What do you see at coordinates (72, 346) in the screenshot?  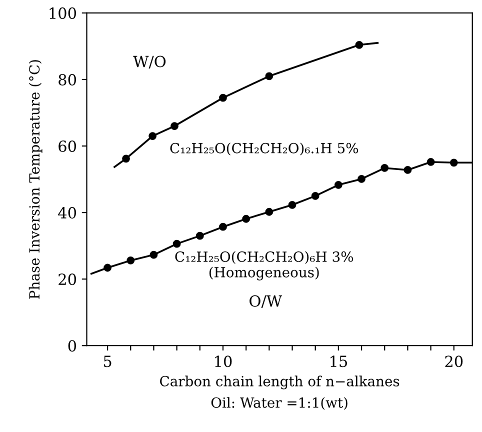 I see `y-tick-label: 0` at bounding box center [72, 346].